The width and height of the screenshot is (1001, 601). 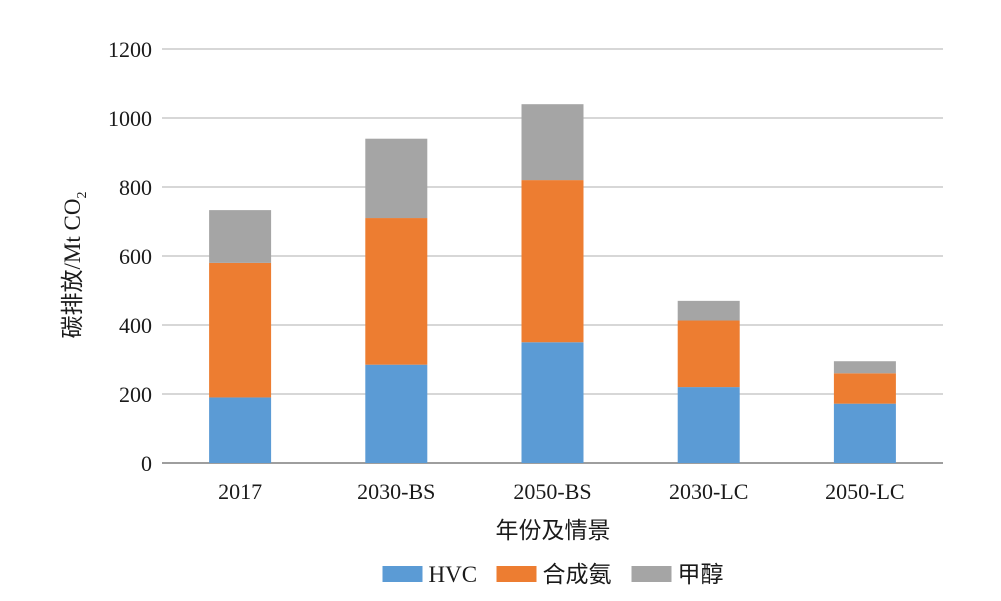 What do you see at coordinates (453, 574) in the screenshot?
I see `legend-label: HVC` at bounding box center [453, 574].